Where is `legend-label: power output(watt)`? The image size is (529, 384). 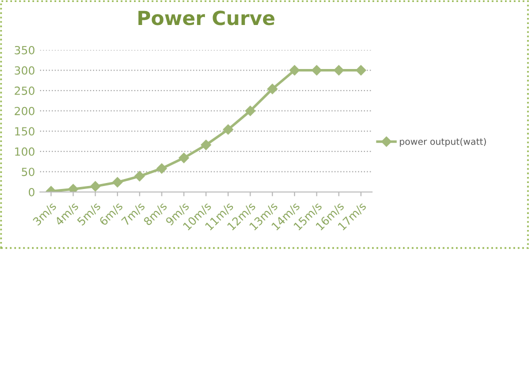 legend-label: power output(watt) is located at coordinates (443, 142).